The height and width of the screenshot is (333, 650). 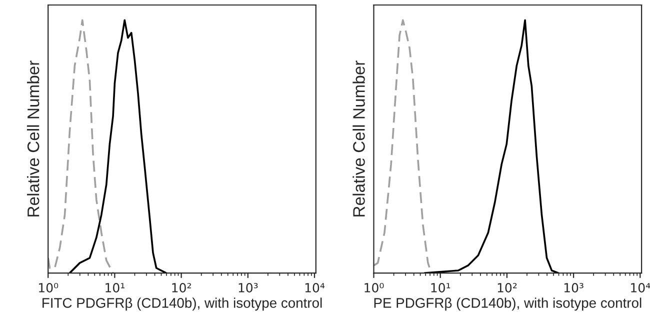 What do you see at coordinates (182, 304) in the screenshot?
I see `x-axis-title: FITC PDGFRβ (CD140b), with isotype control` at bounding box center [182, 304].